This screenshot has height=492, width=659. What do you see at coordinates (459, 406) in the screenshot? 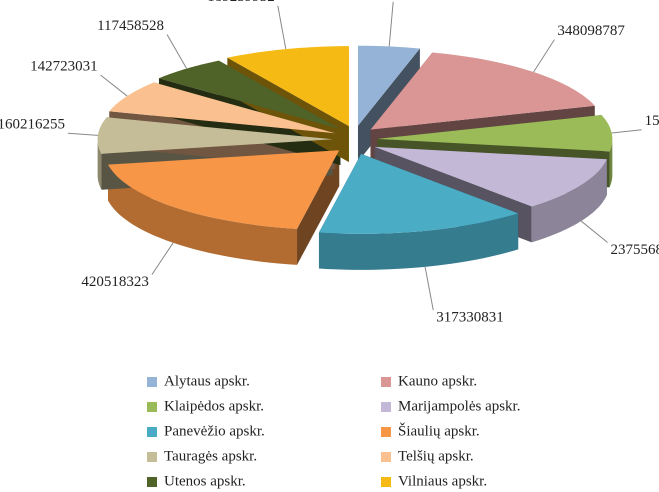
I see `legend-label: Marijampolės apskr.` at bounding box center [459, 406].